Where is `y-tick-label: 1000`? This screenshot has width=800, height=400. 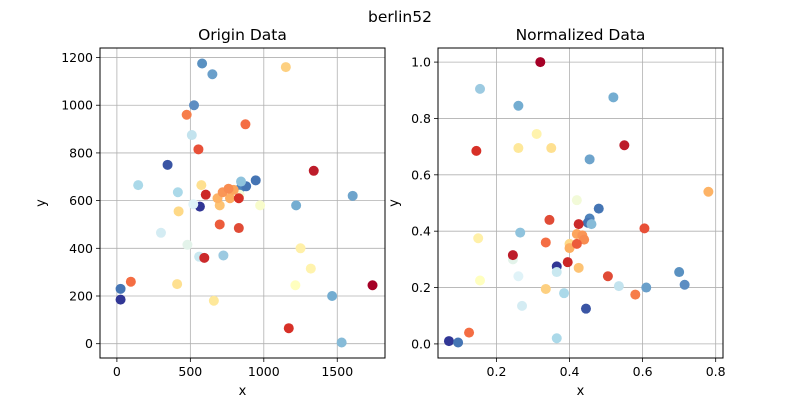
y-tick-label: 1000 is located at coordinates (77, 105).